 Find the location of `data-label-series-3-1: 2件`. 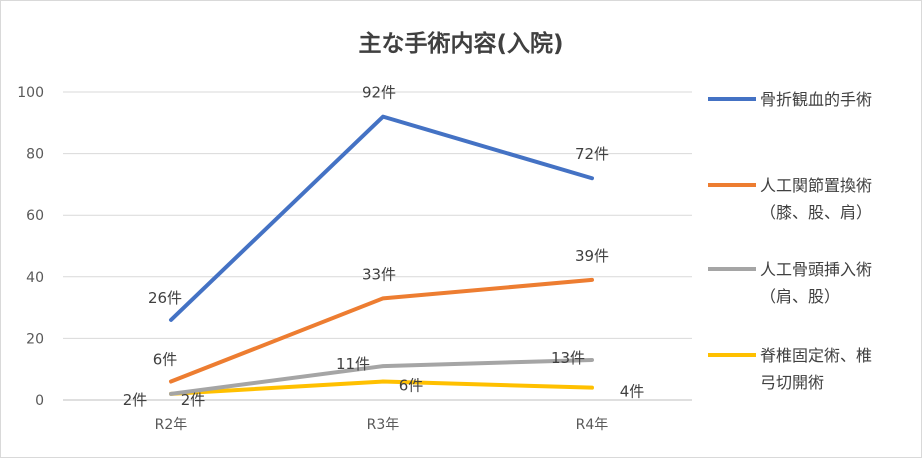

data-label-series-3-1: 2件 is located at coordinates (135, 400).